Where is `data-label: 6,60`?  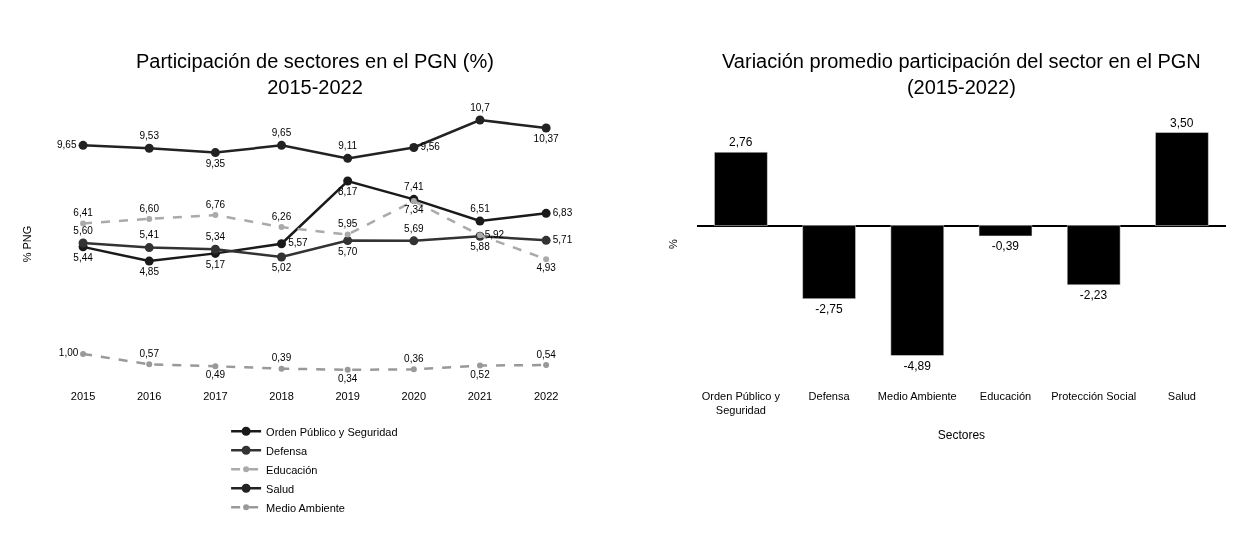
data-label: 6,60 is located at coordinates (149, 208).